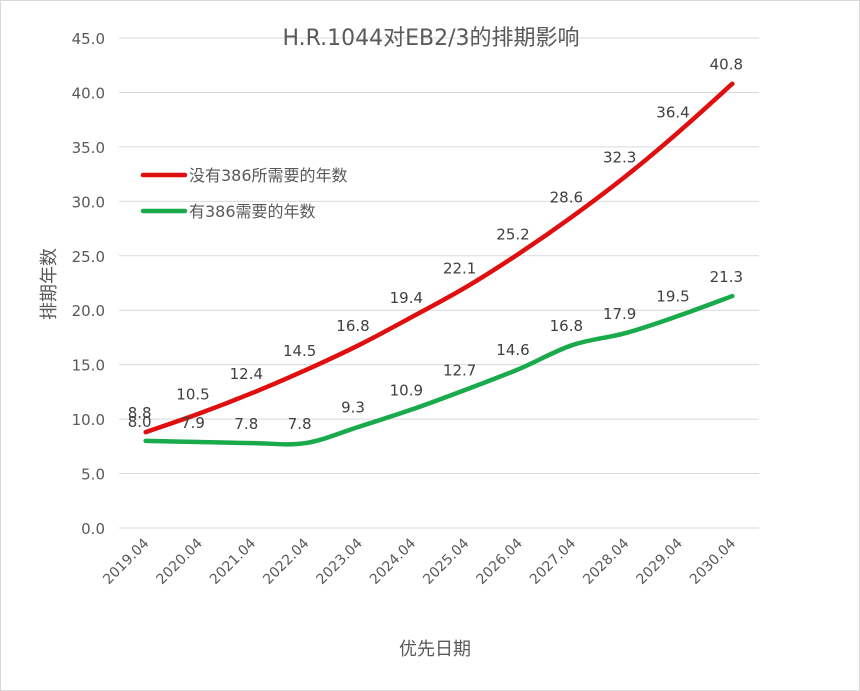  I want to click on y-tick-label: 0.0, so click(93, 529).